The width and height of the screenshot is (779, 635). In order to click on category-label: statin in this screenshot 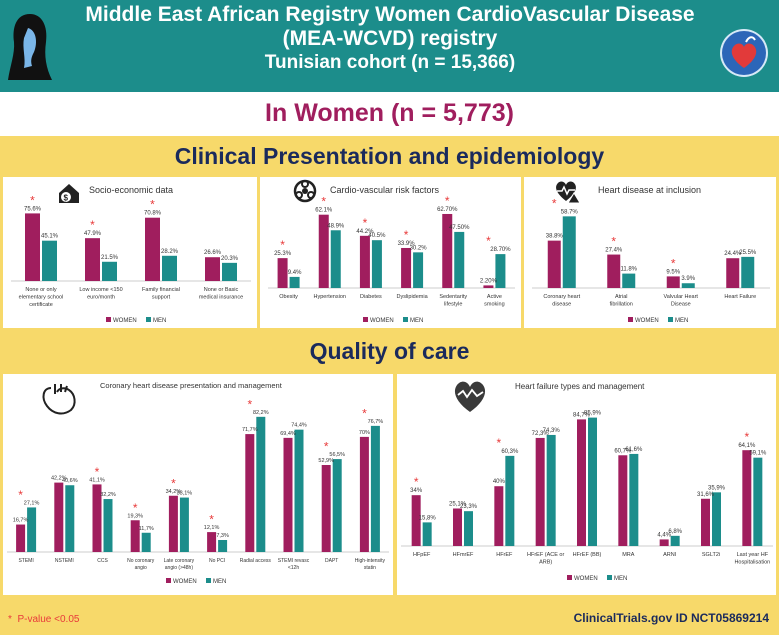, I will do `click(370, 568)`.